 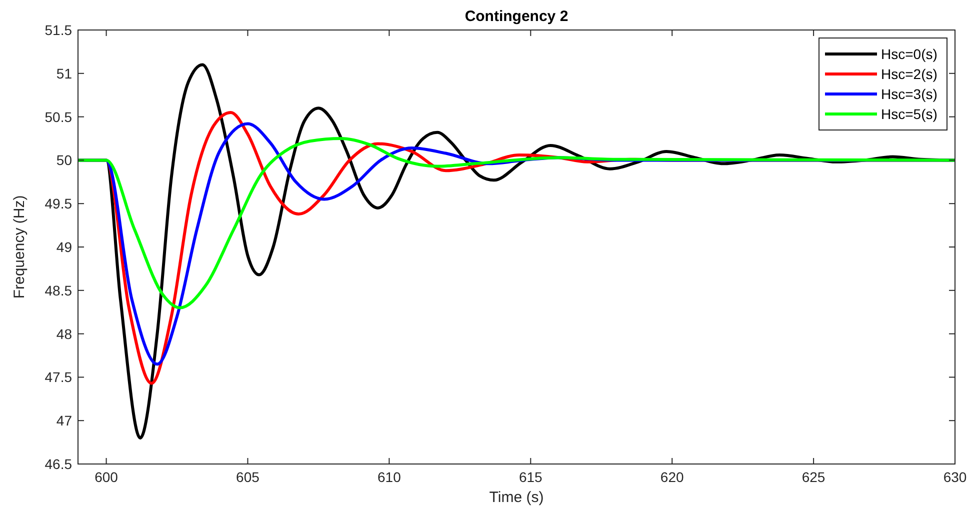 I want to click on y-tick-label: 49.5, so click(x=58, y=204).